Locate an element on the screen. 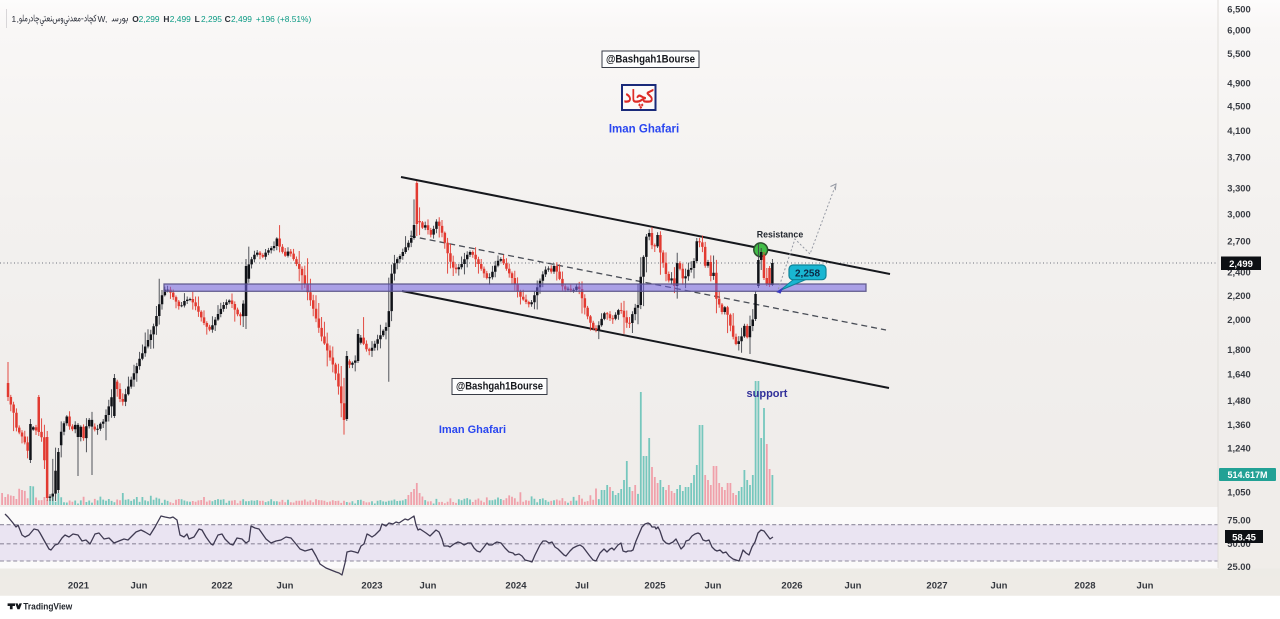  svg-text: O is located at coordinates (135, 19).